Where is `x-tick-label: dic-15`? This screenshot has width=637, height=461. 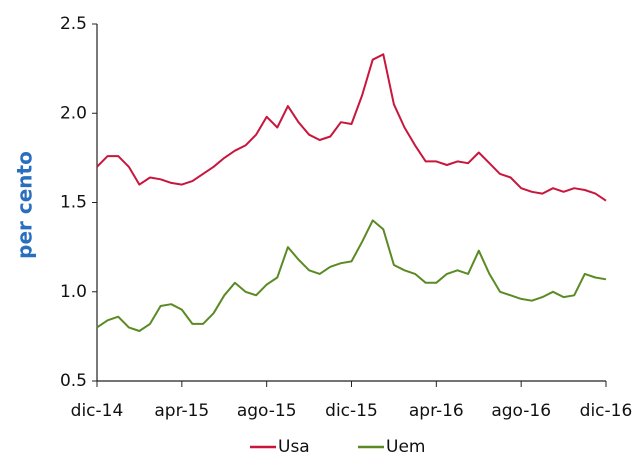 x-tick-label: dic-15 is located at coordinates (351, 411).